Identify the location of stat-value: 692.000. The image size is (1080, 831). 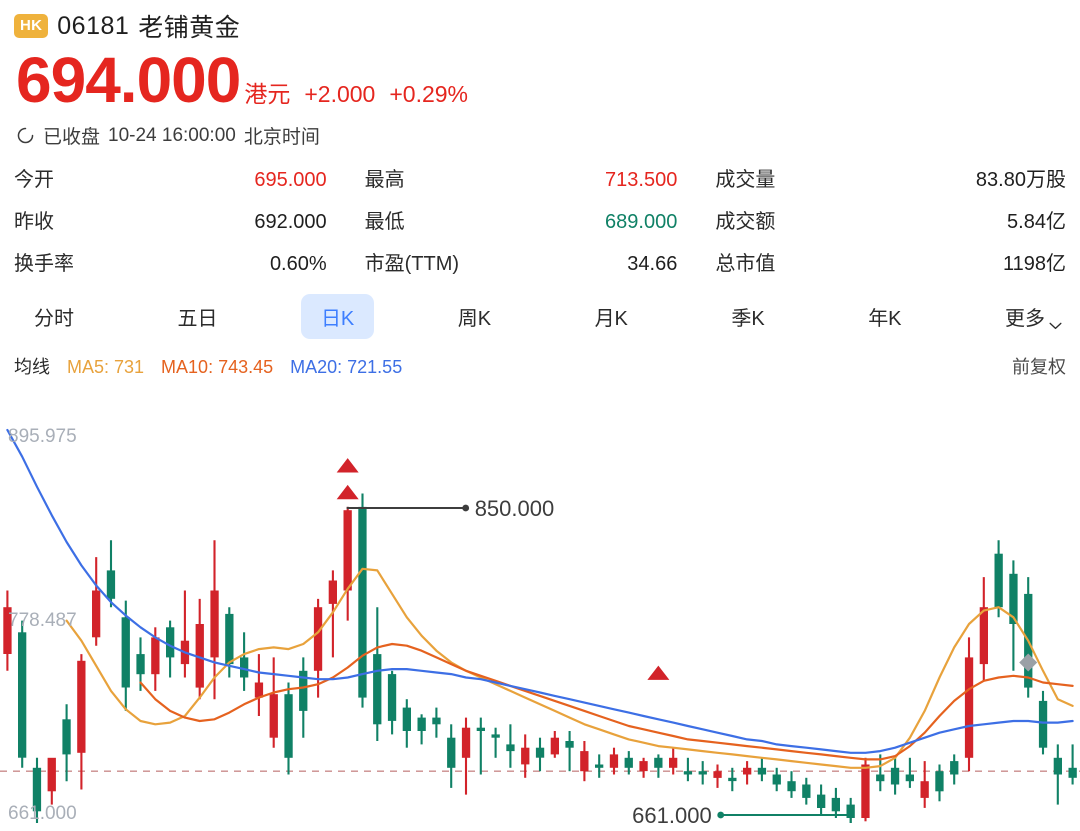
(290, 222).